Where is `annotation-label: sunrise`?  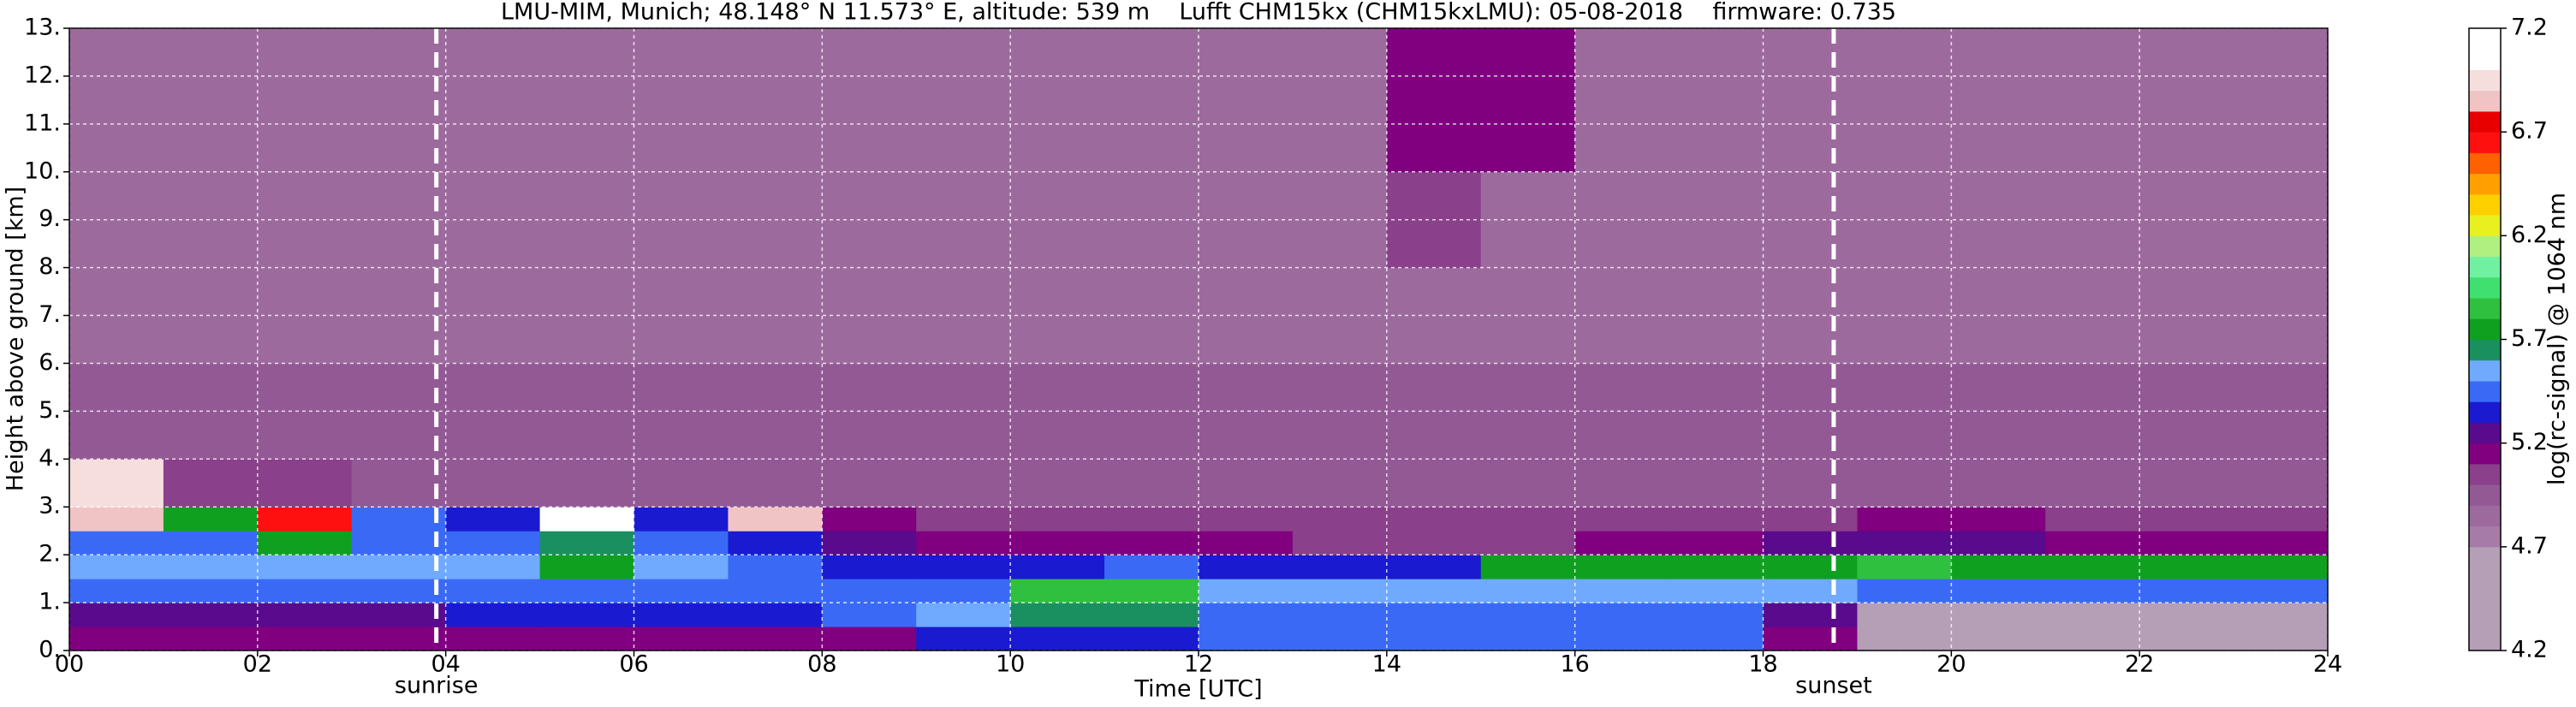 annotation-label: sunrise is located at coordinates (437, 686).